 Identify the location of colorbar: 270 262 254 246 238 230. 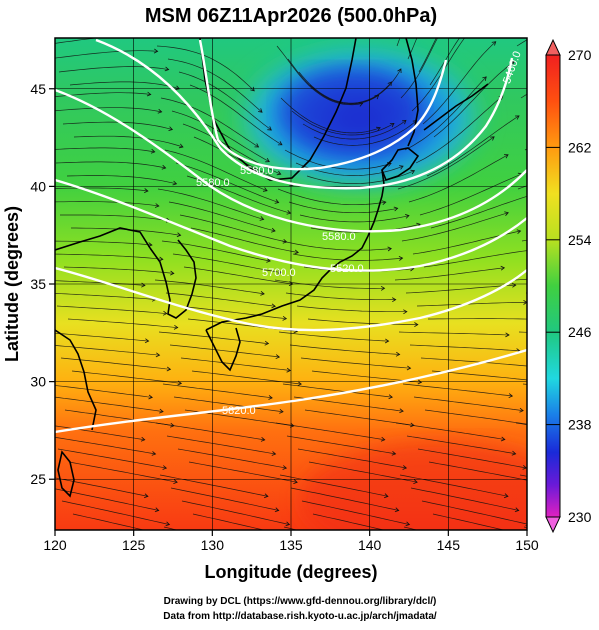
(568, 286).